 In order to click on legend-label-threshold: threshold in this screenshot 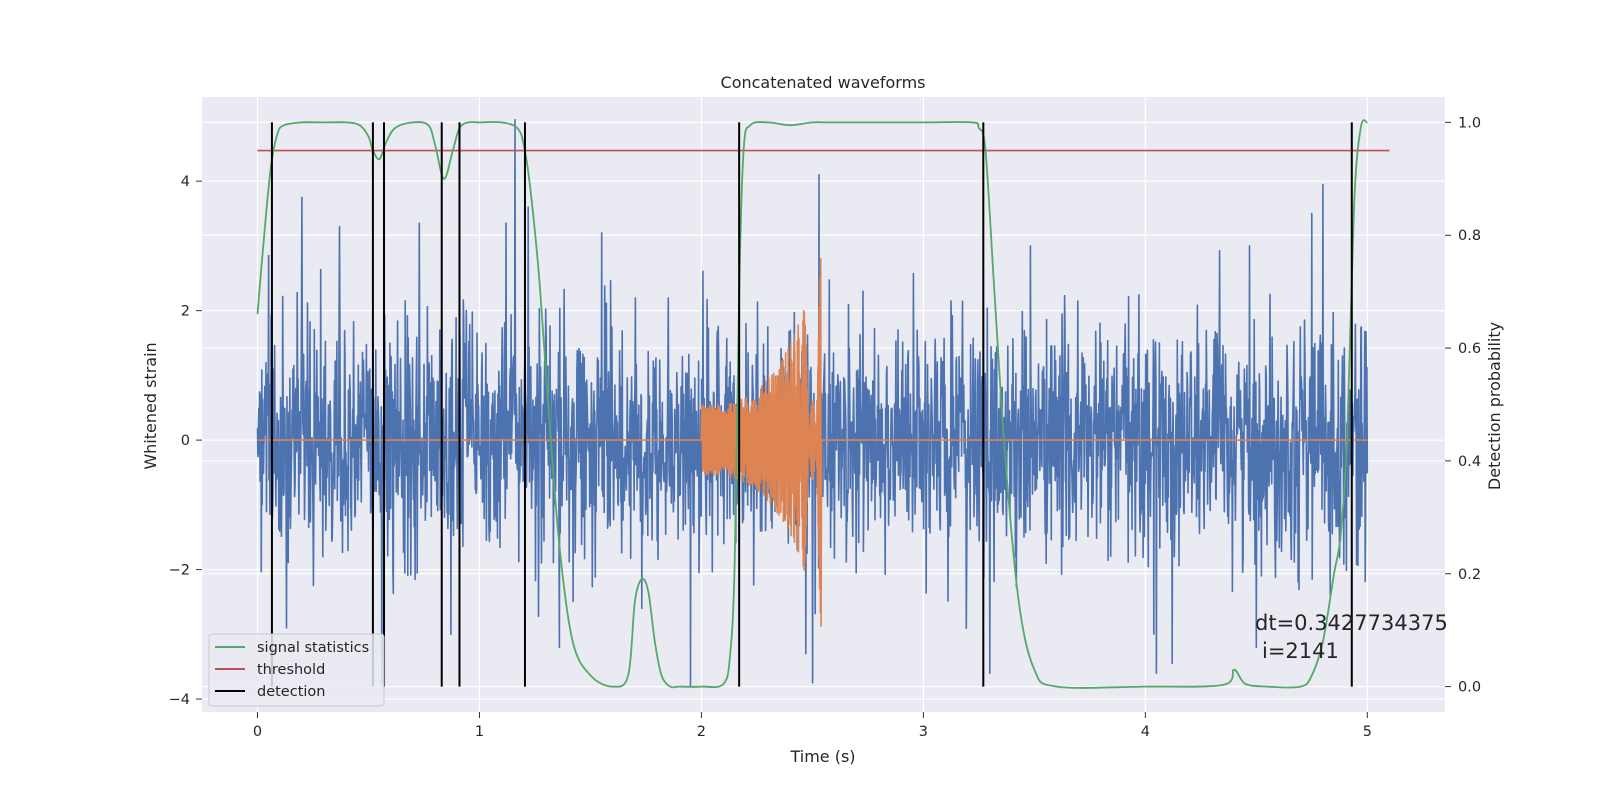, I will do `click(291, 670)`.